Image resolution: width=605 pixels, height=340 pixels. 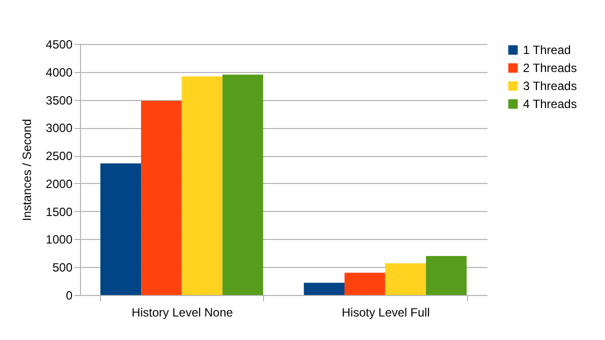 I want to click on y-tick-label: 3000, so click(x=59, y=128).